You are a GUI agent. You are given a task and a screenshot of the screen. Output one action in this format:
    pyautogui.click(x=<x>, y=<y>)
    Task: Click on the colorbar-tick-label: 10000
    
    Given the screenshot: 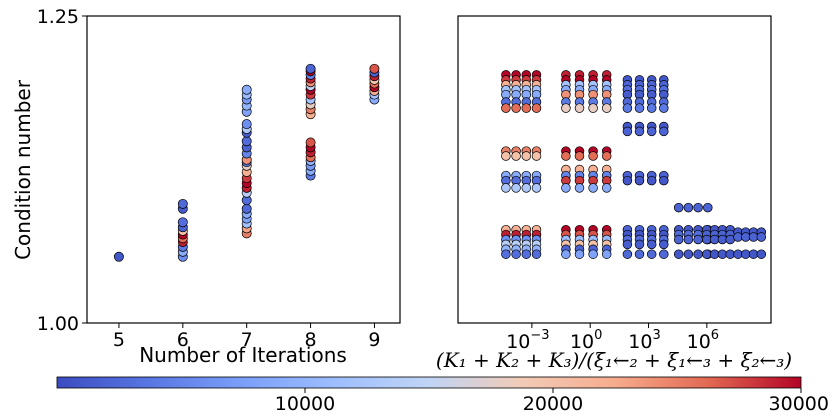 What is the action you would take?
    pyautogui.click(x=305, y=404)
    